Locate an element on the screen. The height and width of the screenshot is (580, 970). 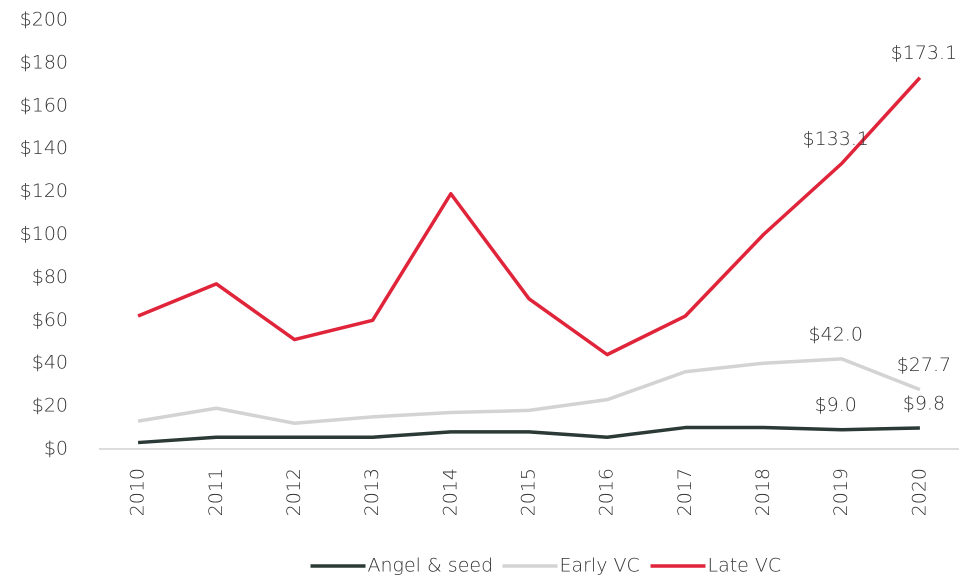
y-tick-label: $20 is located at coordinates (50, 406).